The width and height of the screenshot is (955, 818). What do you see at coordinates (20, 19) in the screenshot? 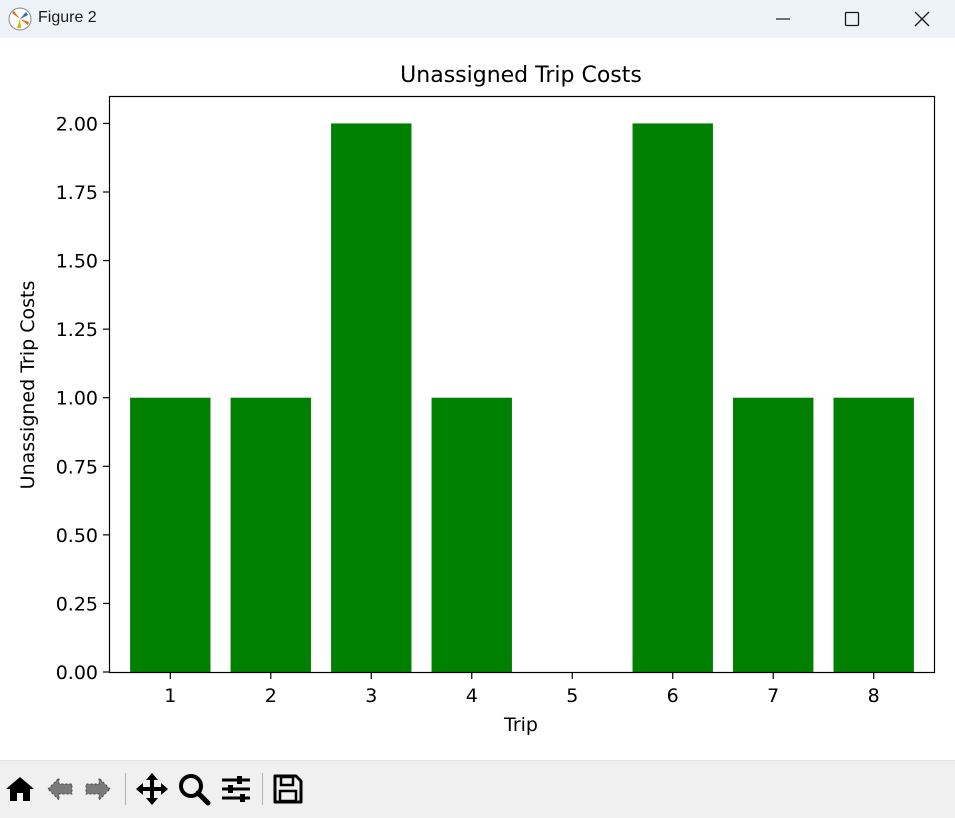
I see `matplotlib-logo-icon` at bounding box center [20, 19].